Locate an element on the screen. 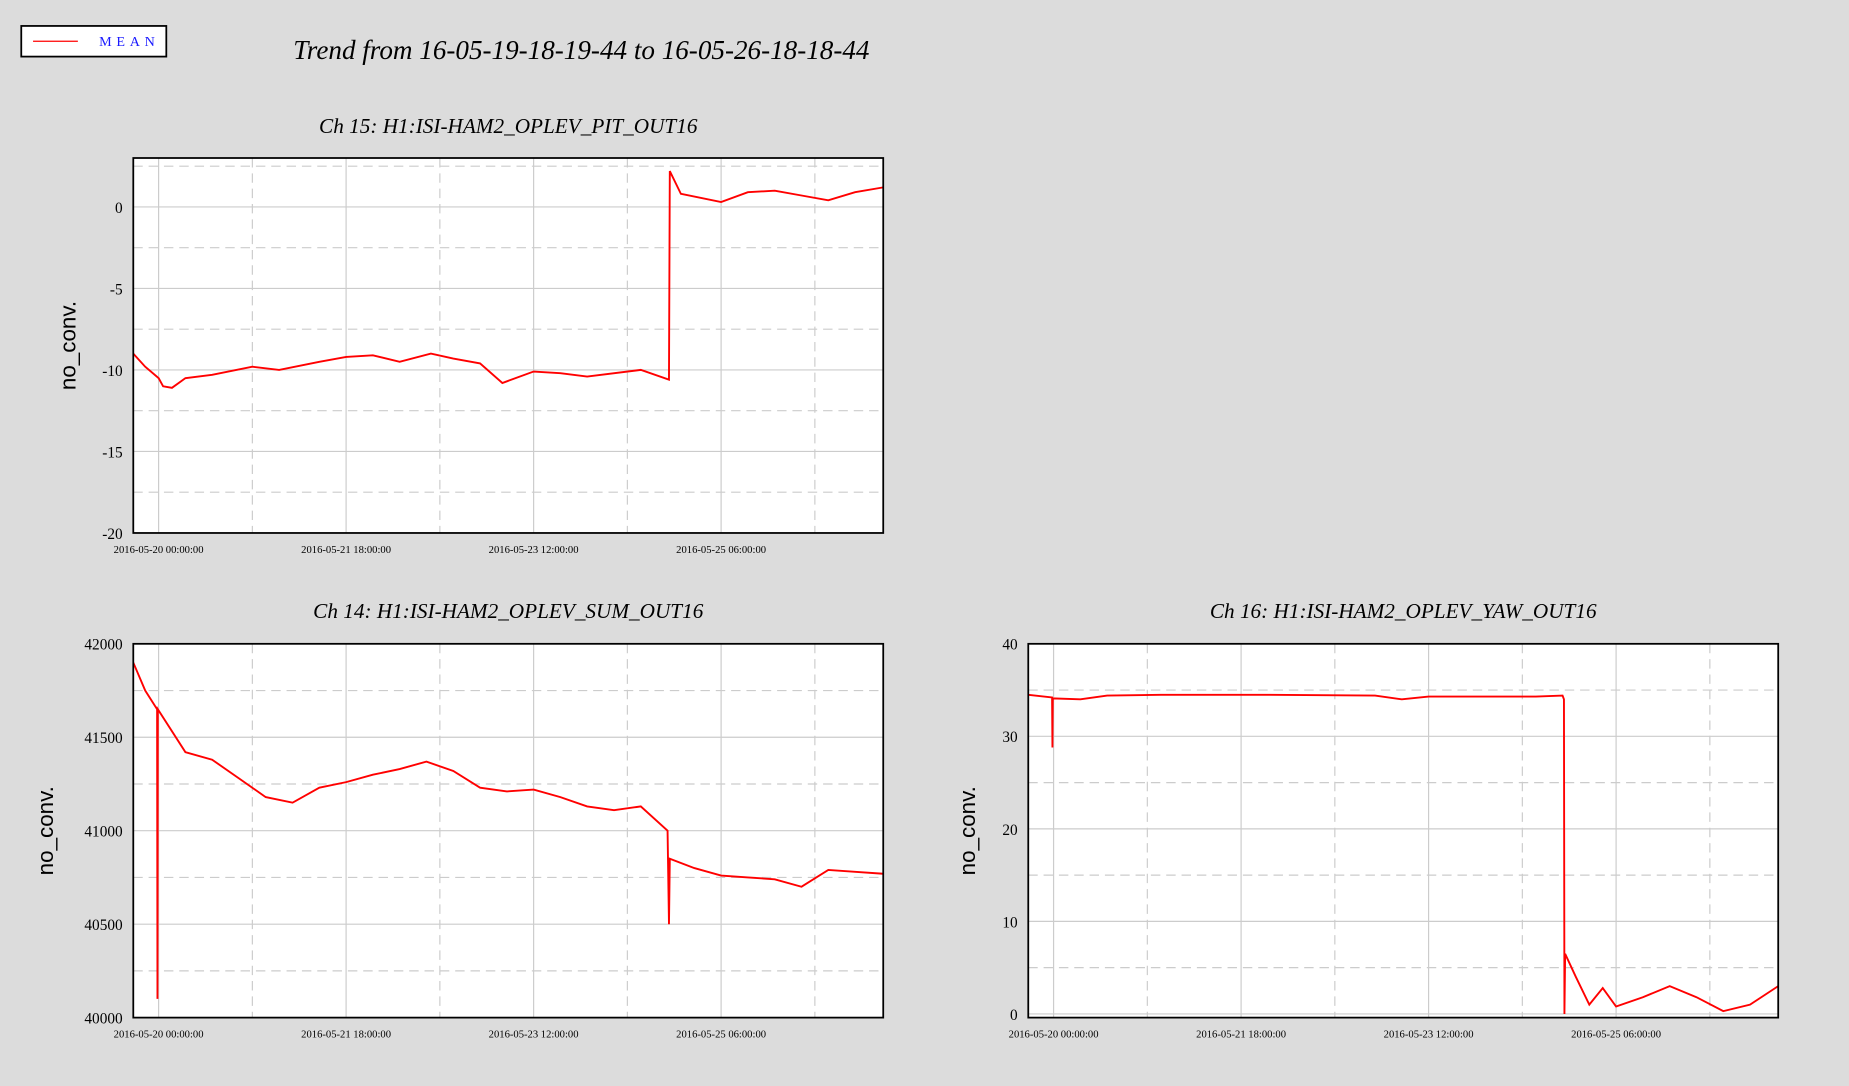 The image size is (1849, 1086). chart-title: Ch 14: H1:ISI-HAM2_OPLEV_SUM_OUT16 is located at coordinates (508, 611).